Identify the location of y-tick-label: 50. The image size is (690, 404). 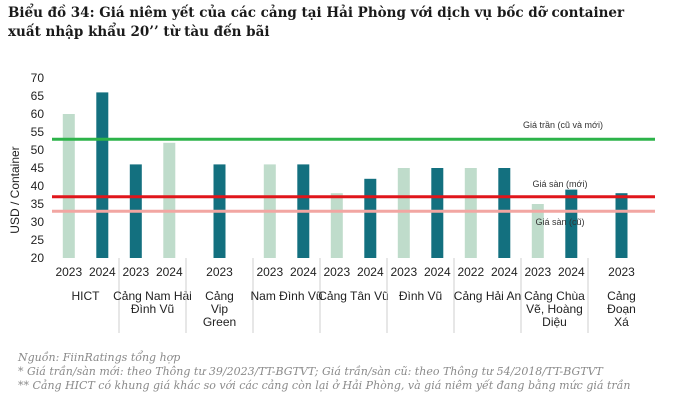
(38, 150).